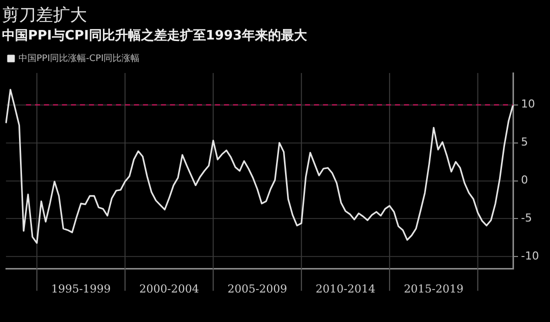  What do you see at coordinates (81, 289) in the screenshot?
I see `x-tick-label: 1995-1999` at bounding box center [81, 289].